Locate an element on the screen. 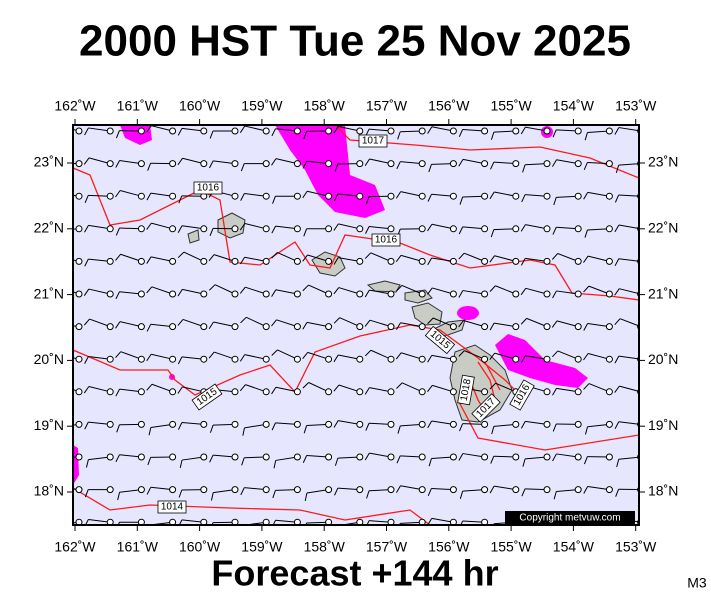 This screenshot has height=600, width=711. lat-label: 20˚N is located at coordinates (49, 359).